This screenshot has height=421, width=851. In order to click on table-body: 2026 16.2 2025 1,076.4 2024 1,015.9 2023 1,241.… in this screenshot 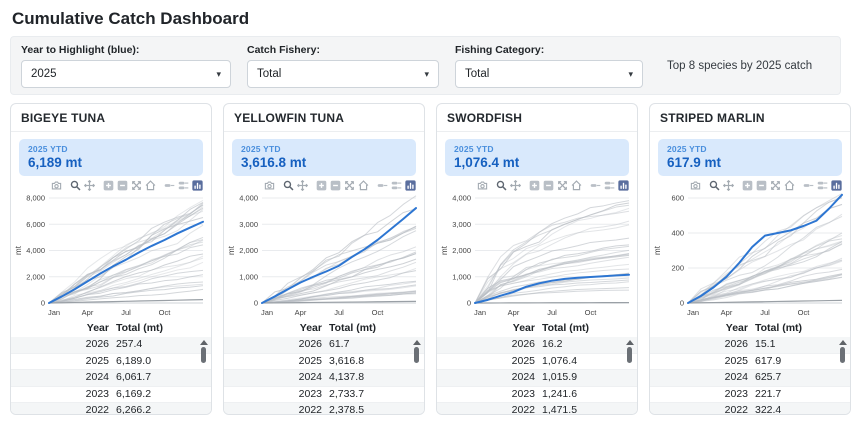, I will do `click(537, 375)`.